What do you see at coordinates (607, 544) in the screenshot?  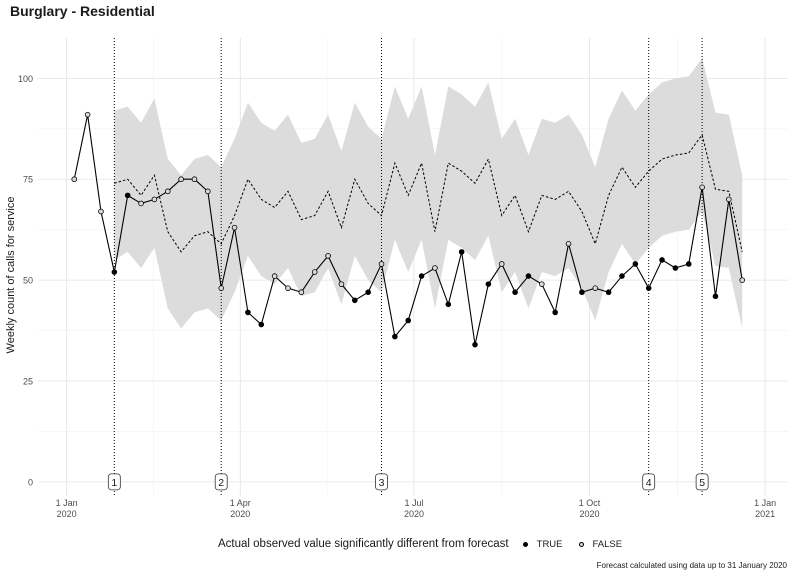 I see `legend-label-false: FALSE` at bounding box center [607, 544].